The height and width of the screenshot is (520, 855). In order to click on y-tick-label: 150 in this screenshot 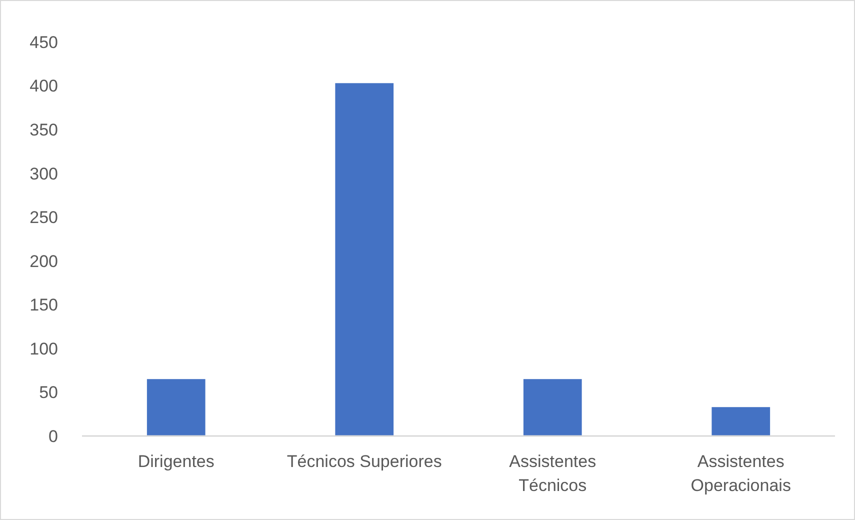, I will do `click(44, 305)`.